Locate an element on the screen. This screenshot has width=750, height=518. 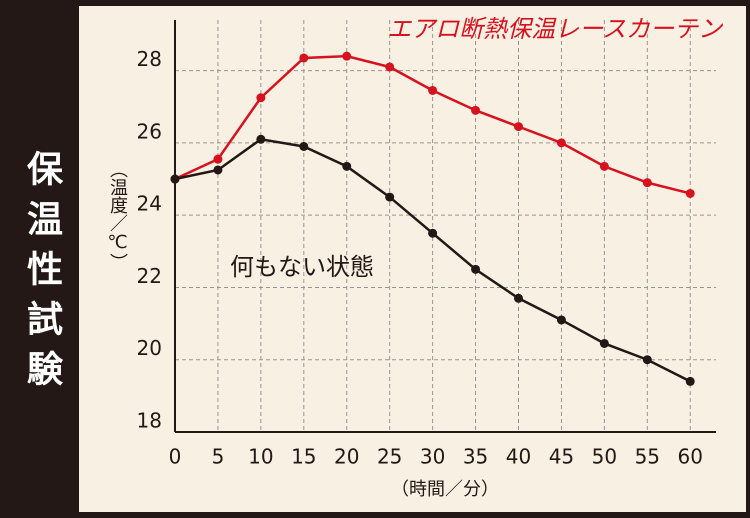
x-tick-label: 55 is located at coordinates (647, 457).